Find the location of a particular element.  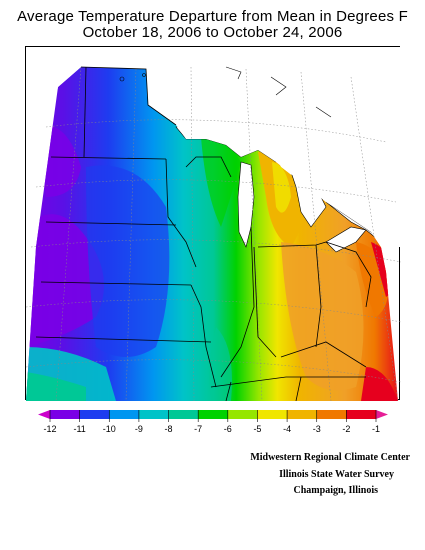

legend-arrow-right is located at coordinates (382, 414).